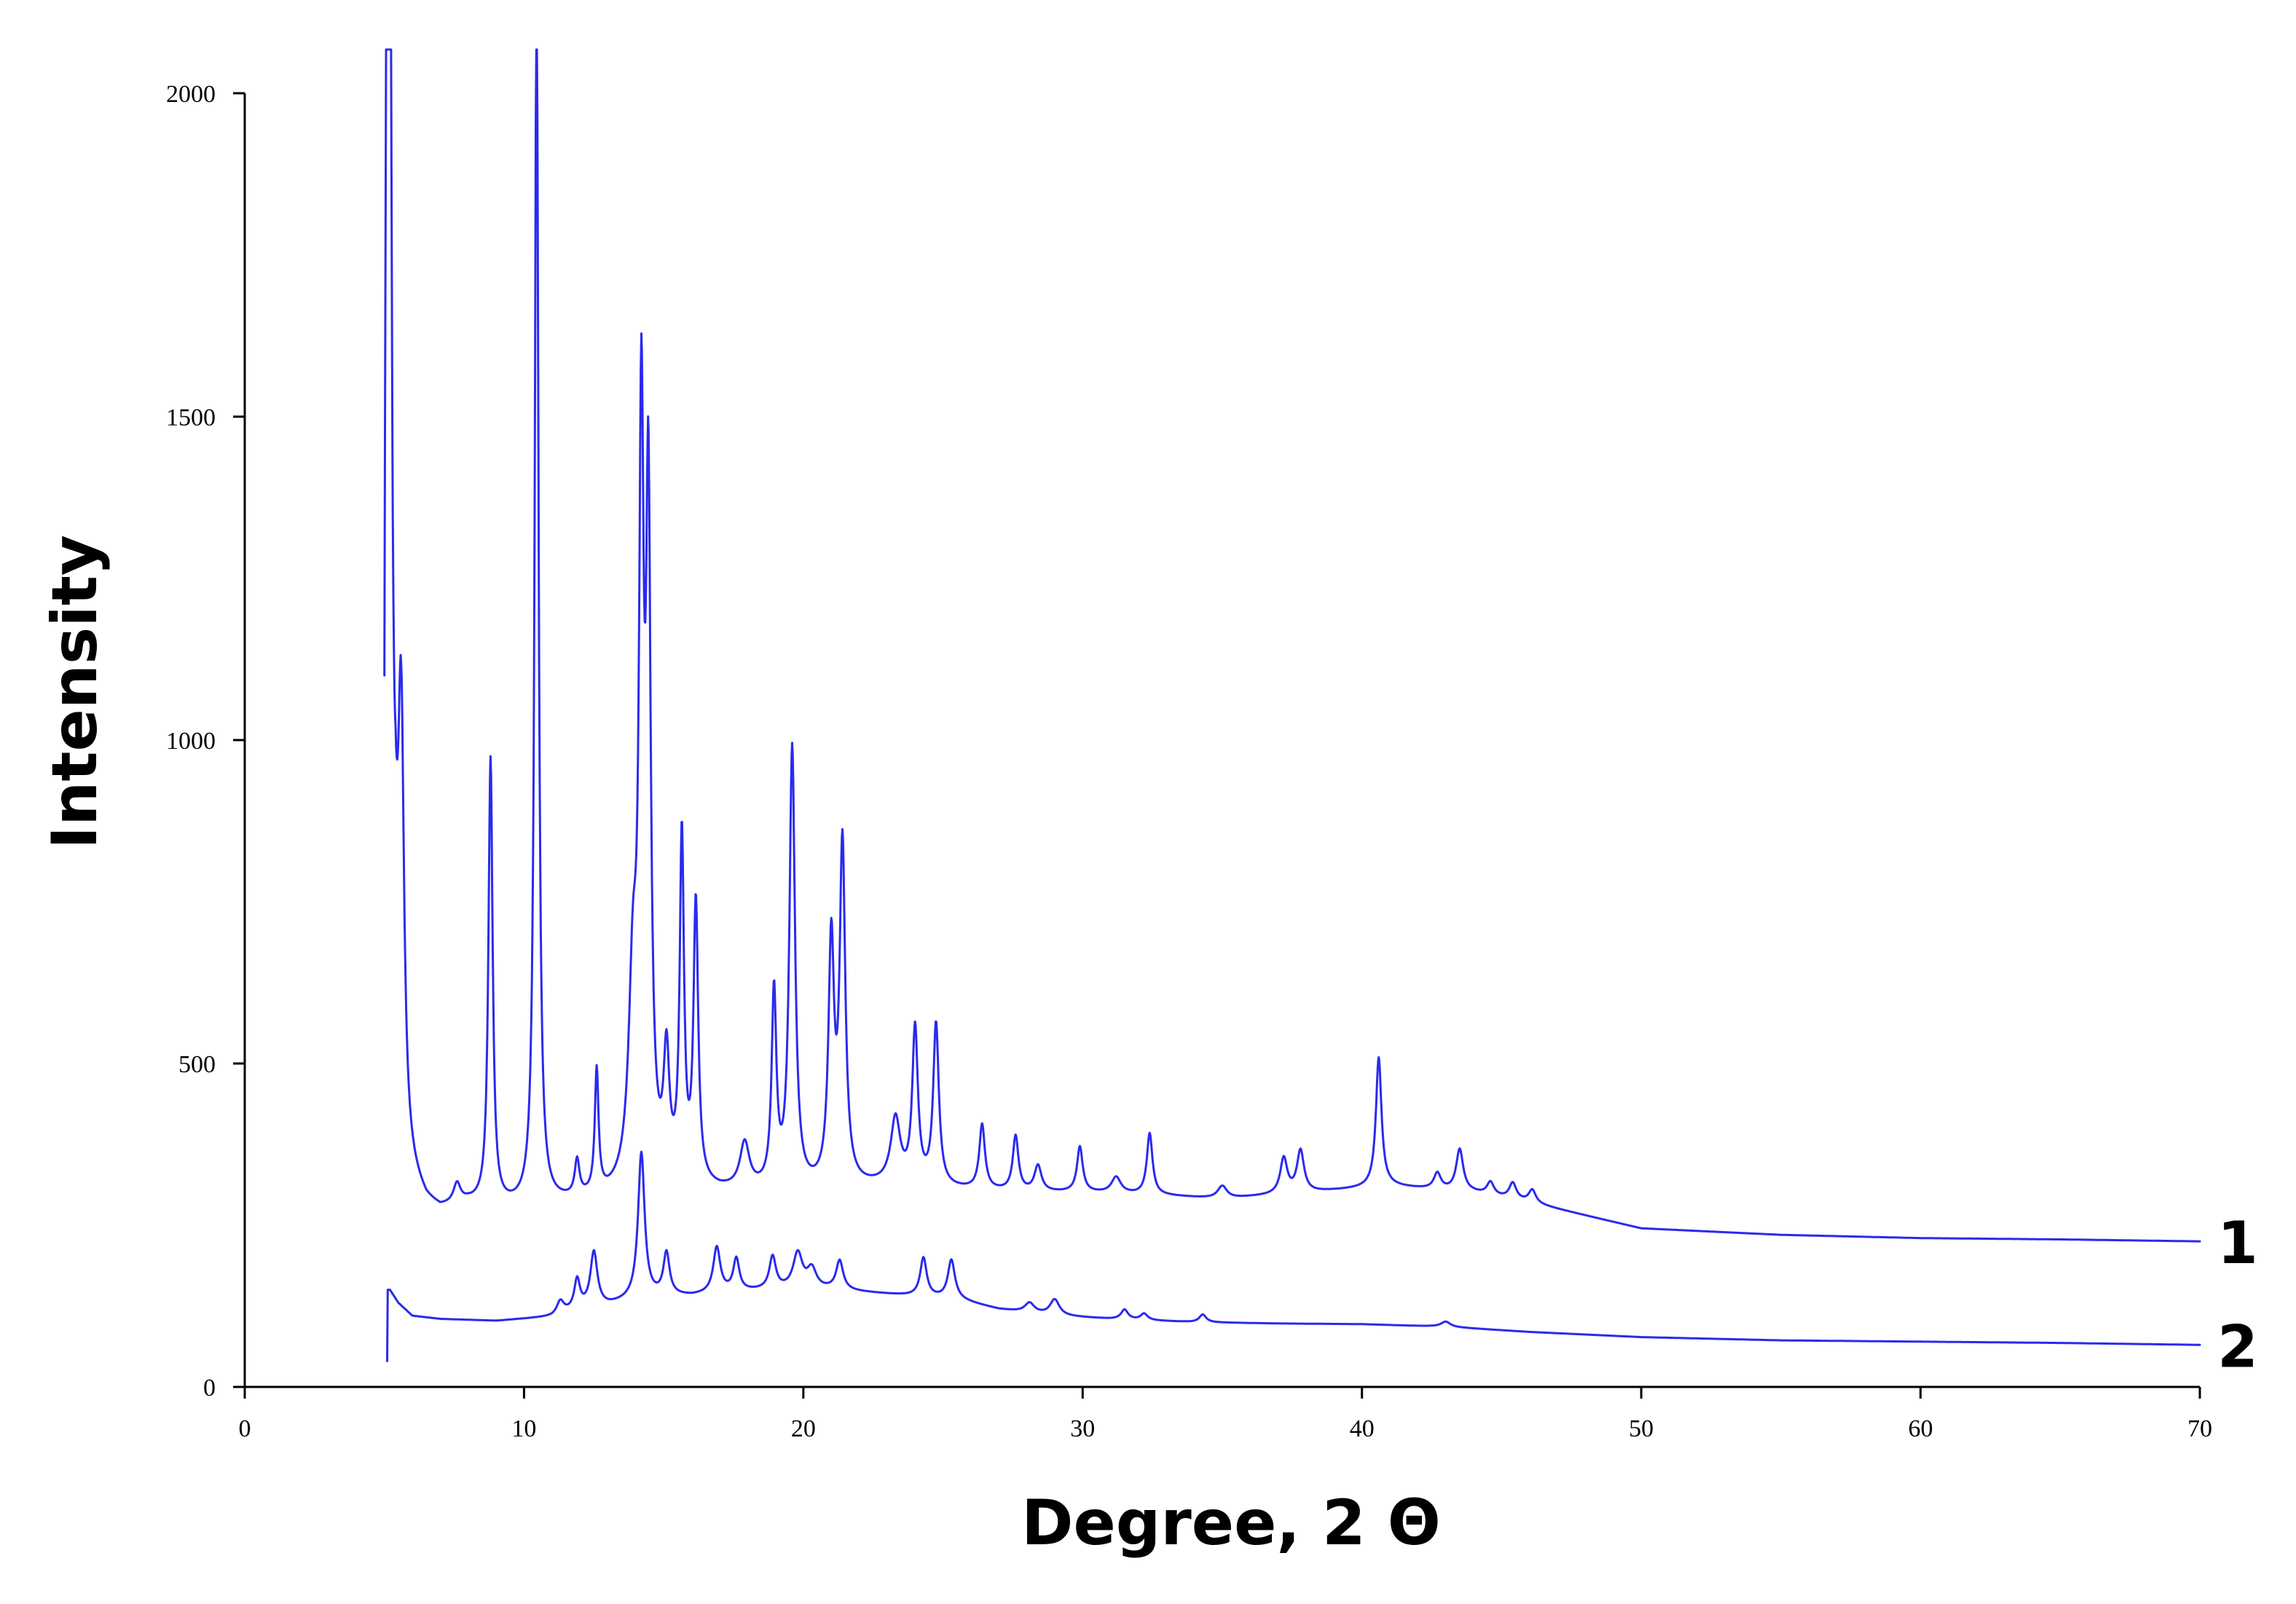  I want to click on x-axis-ticks: 0 10 20 30 40 50 60 70, so click(1225, 1414).